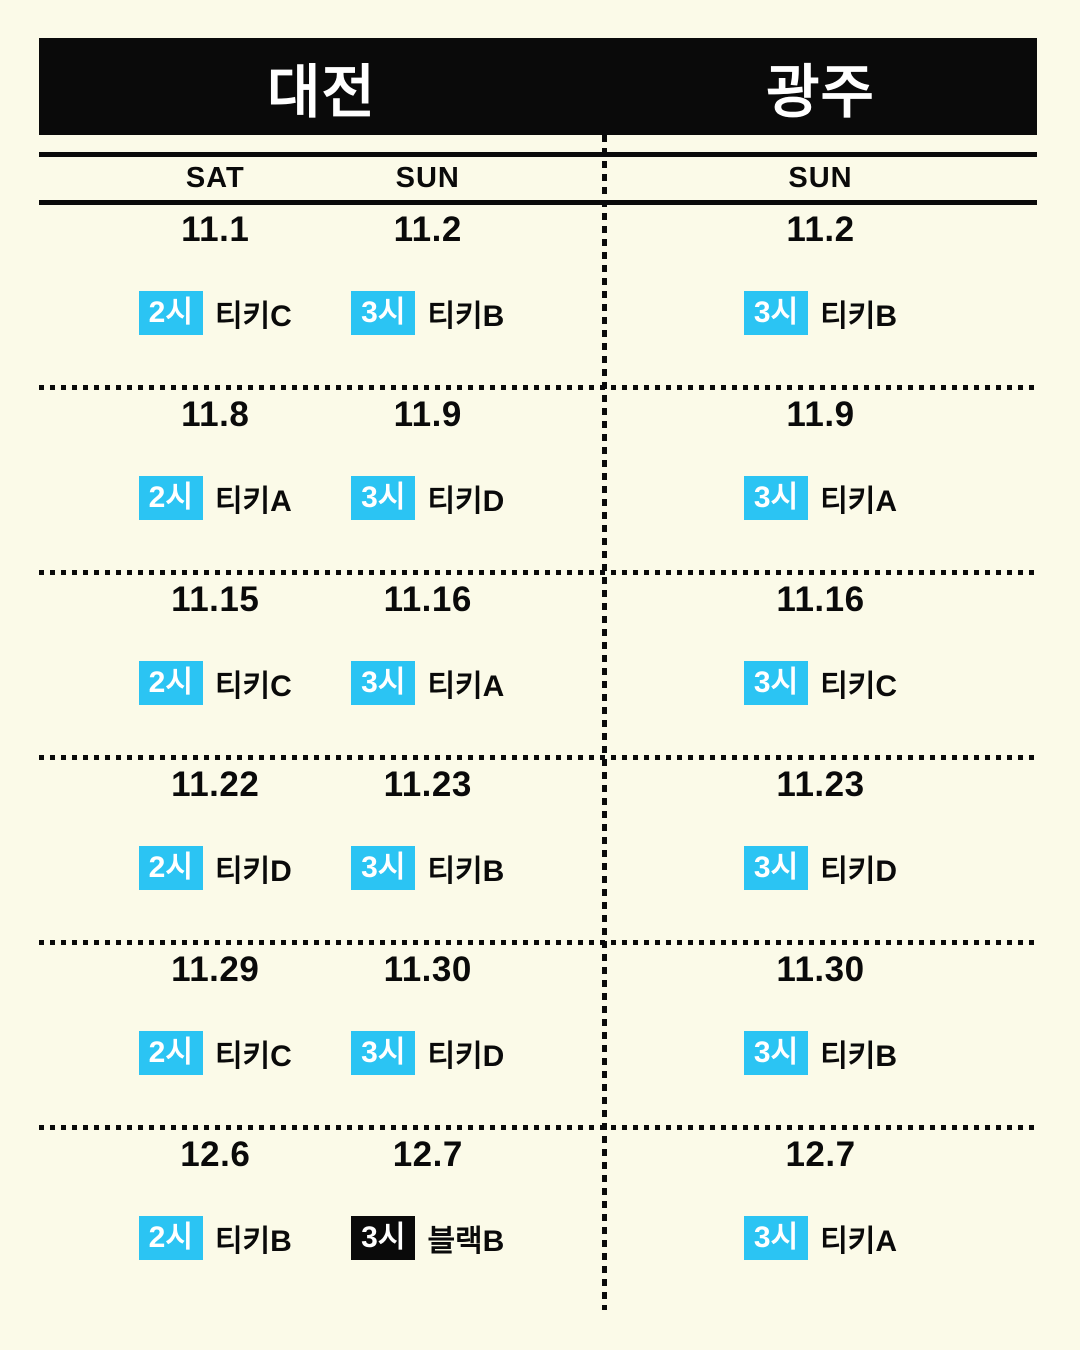  Describe the element at coordinates (466, 1241) in the screenshot. I see `show-label: 블랙B` at that location.